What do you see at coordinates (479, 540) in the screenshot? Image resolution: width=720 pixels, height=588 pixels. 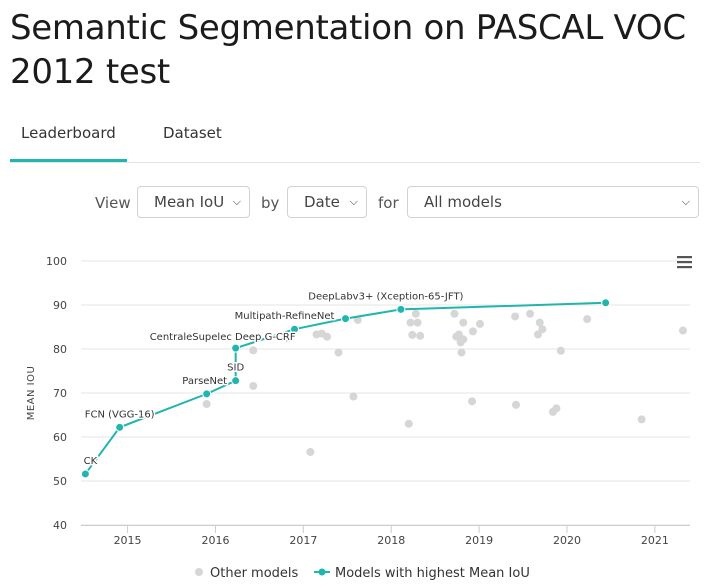 I see `x-tick-label: 2019` at bounding box center [479, 540].